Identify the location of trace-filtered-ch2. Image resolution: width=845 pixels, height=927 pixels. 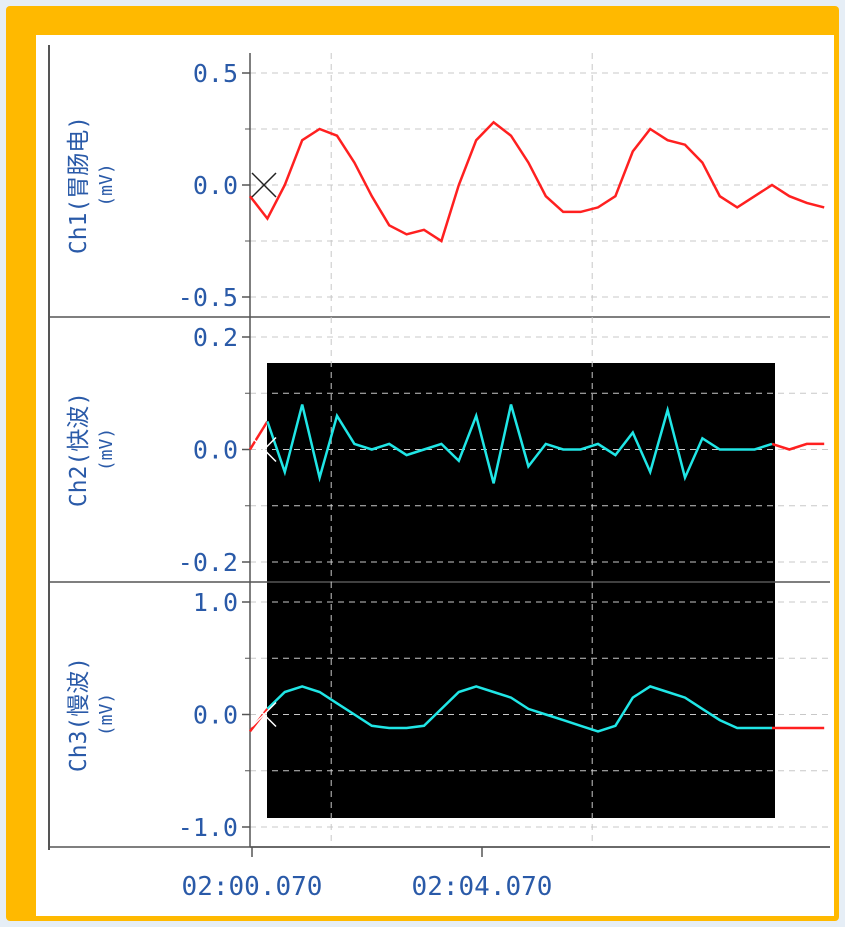
(519, 444).